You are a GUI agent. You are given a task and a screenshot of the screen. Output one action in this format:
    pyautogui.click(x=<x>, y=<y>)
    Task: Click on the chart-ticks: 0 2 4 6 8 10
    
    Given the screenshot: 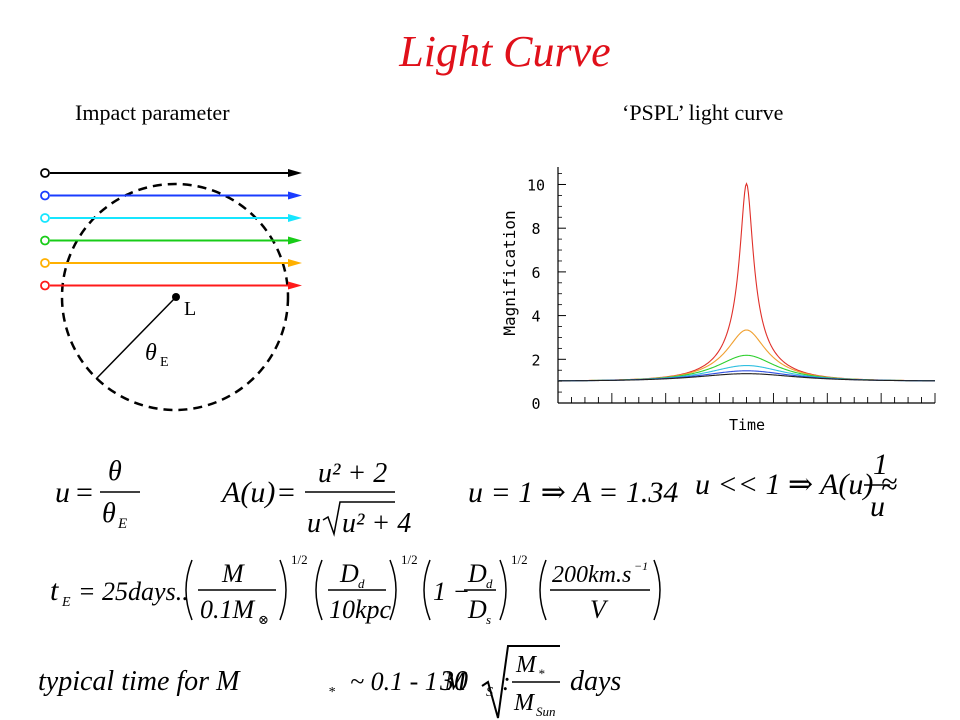 What is the action you would take?
    pyautogui.click(x=731, y=293)
    